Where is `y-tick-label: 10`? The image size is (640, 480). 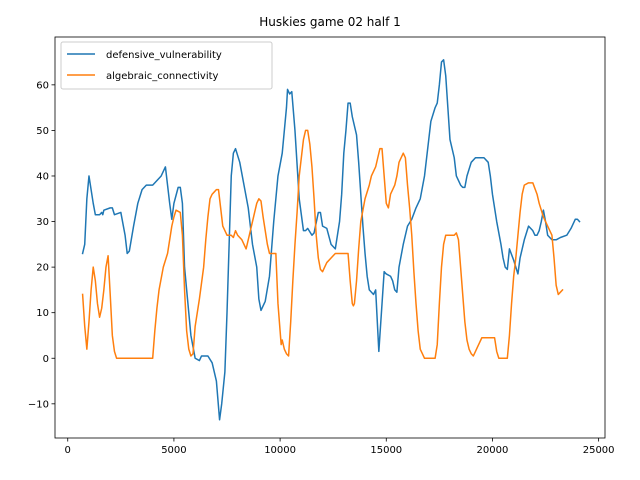 y-tick-label: 10 is located at coordinates (42, 313).